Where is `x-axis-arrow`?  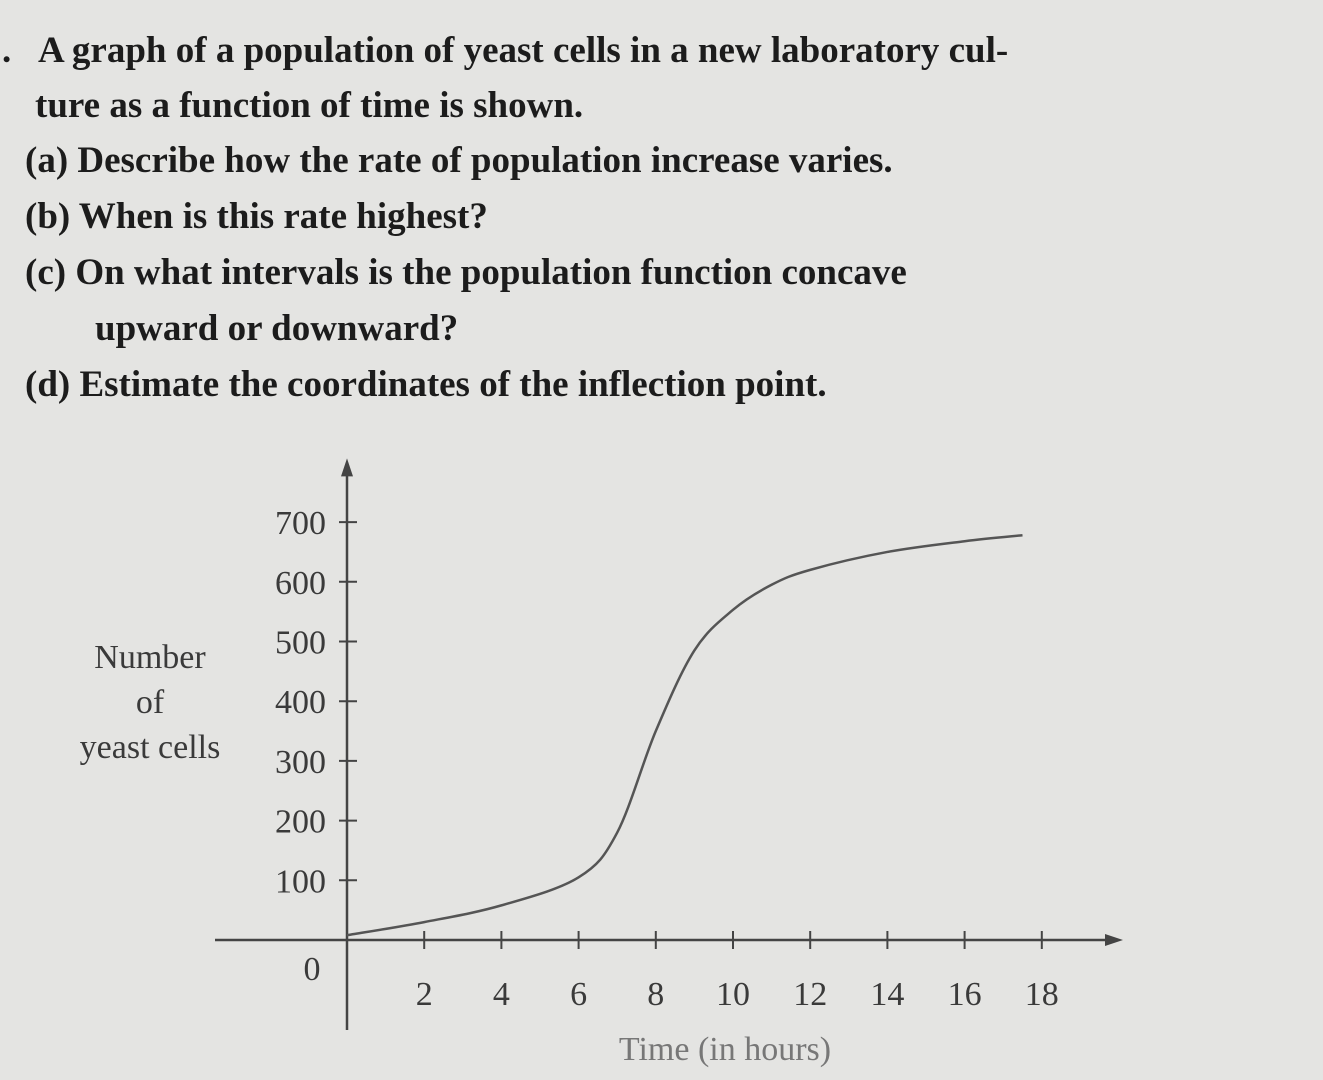 x-axis-arrow is located at coordinates (1114, 940).